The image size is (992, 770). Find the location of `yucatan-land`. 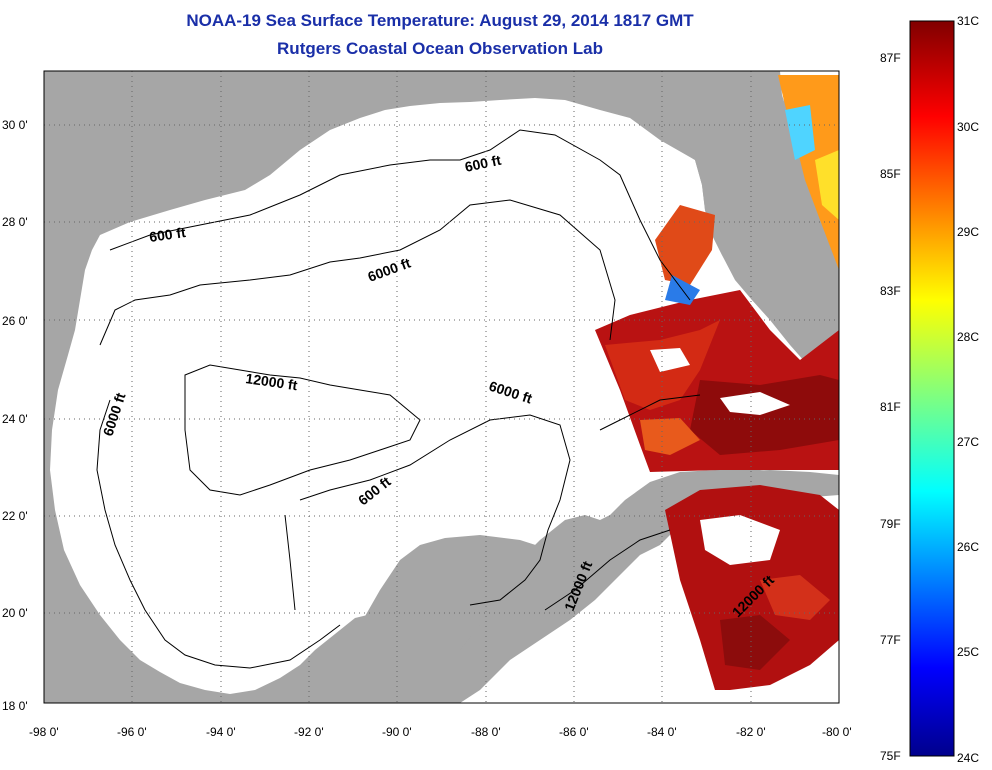

yucatan-land is located at coordinates (452, 619).